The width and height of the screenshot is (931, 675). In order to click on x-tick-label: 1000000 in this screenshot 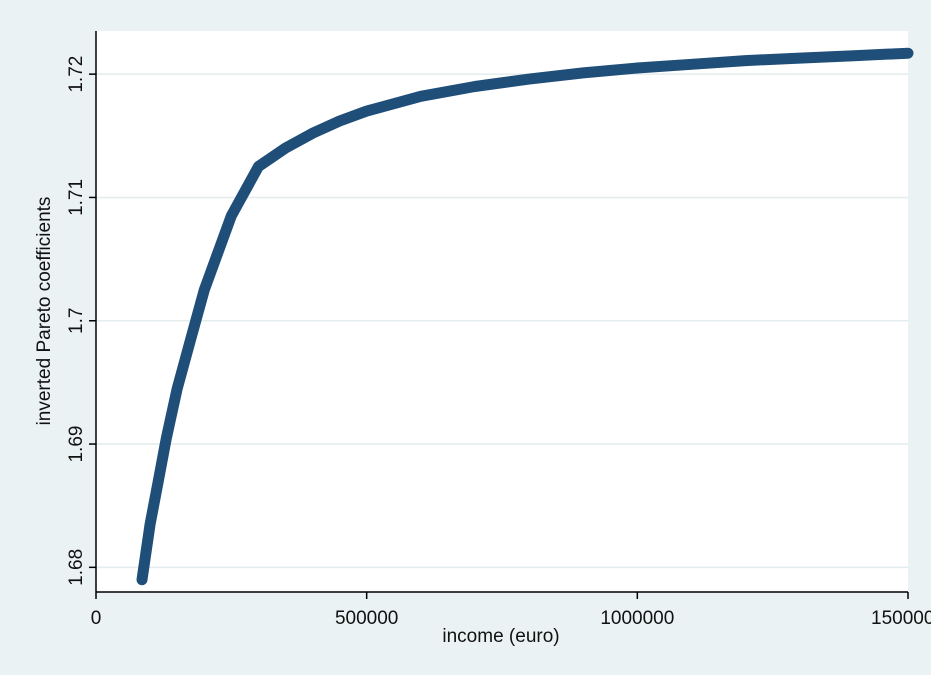, I will do `click(637, 618)`.